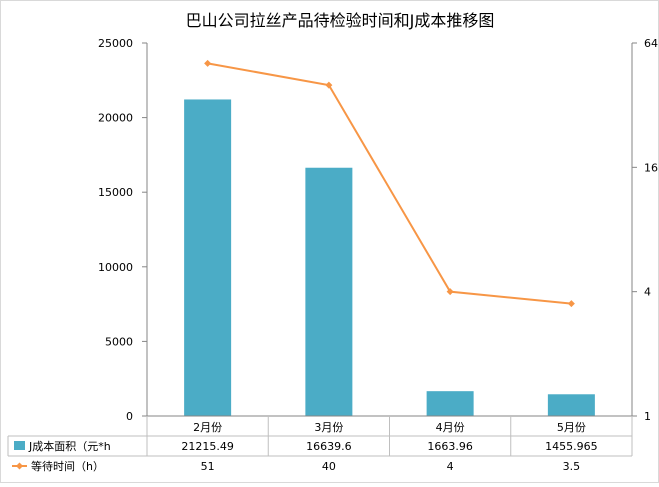 Image resolution: width=659 pixels, height=487 pixels. What do you see at coordinates (19, 445) in the screenshot?
I see `legend-key-bar` at bounding box center [19, 445].